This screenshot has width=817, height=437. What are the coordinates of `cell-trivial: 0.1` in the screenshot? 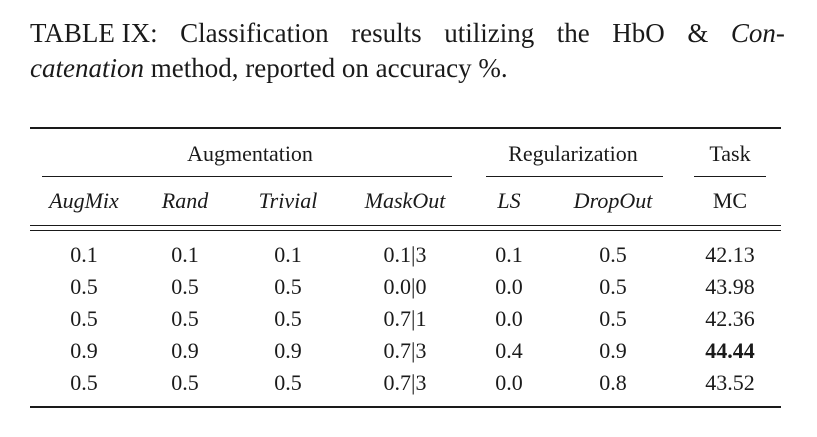 It's located at (288, 254).